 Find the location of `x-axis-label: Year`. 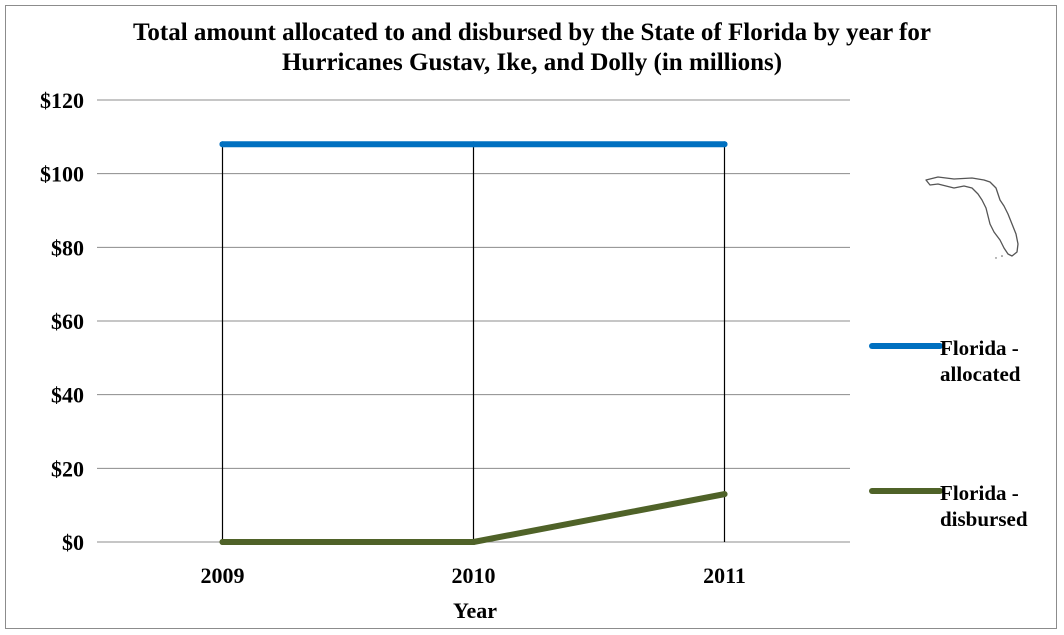

x-axis-label: Year is located at coordinates (475, 610).